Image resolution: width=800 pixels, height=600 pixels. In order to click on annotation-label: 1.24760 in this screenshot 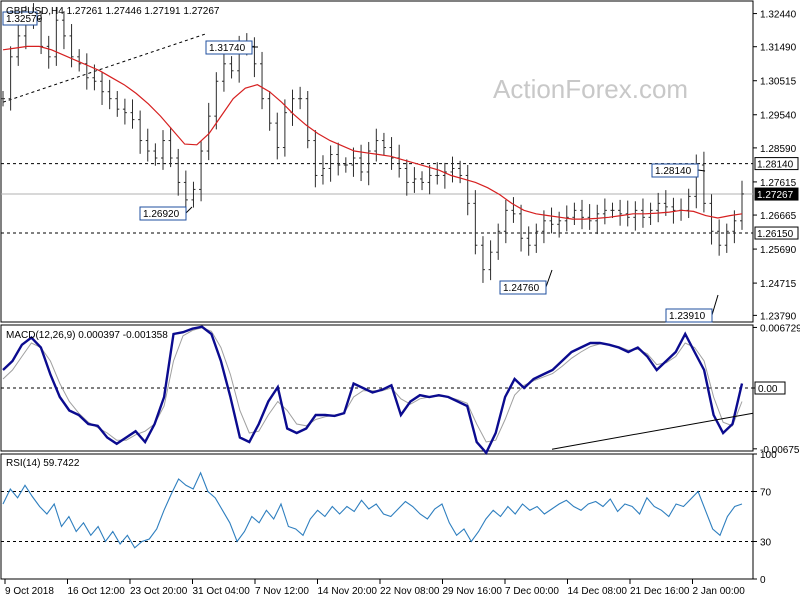, I will do `click(521, 288)`.